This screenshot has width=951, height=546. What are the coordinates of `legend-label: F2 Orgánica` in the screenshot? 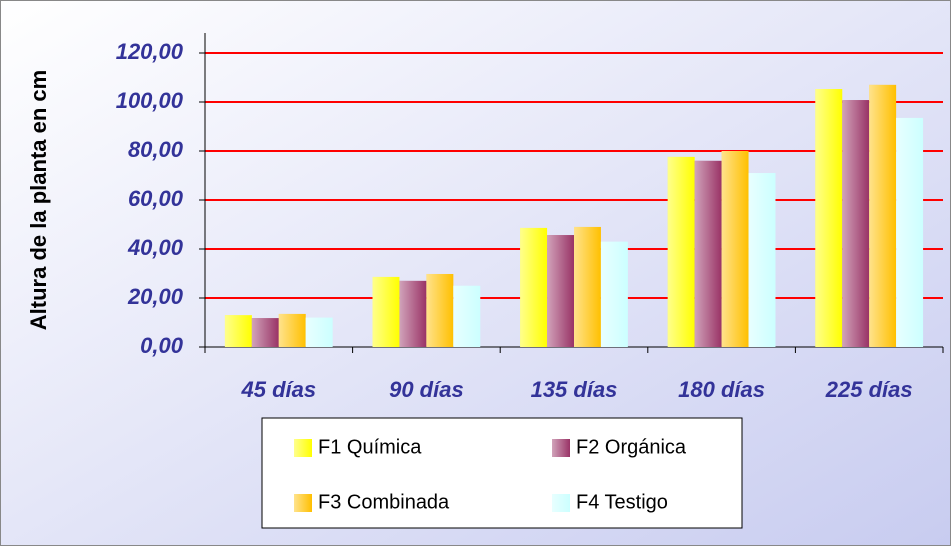 It's located at (631, 447).